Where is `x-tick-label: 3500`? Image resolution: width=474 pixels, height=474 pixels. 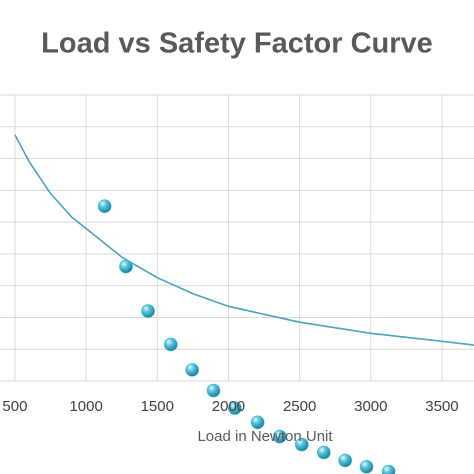 x-tick-label: 3500 is located at coordinates (441, 406).